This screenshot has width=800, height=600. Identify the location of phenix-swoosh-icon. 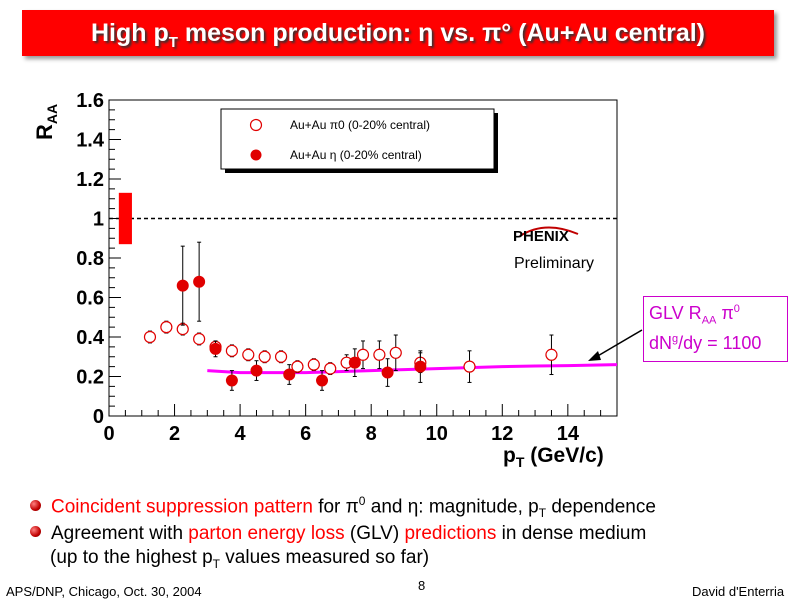
(549, 231).